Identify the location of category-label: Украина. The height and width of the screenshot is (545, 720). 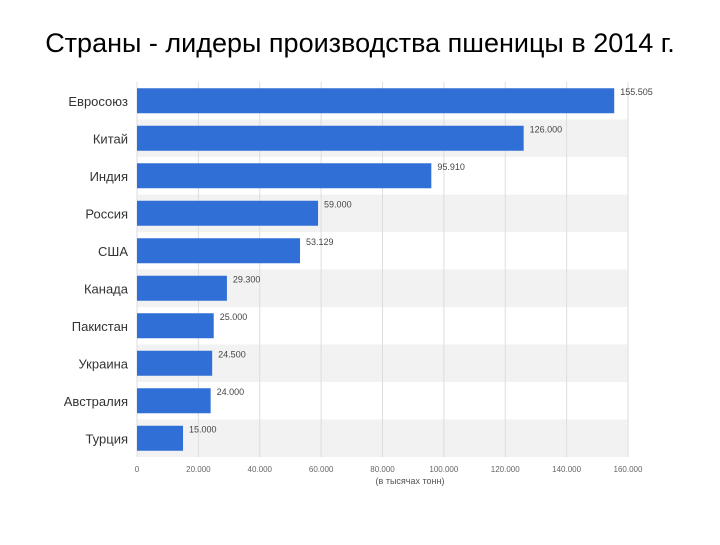
(104, 363).